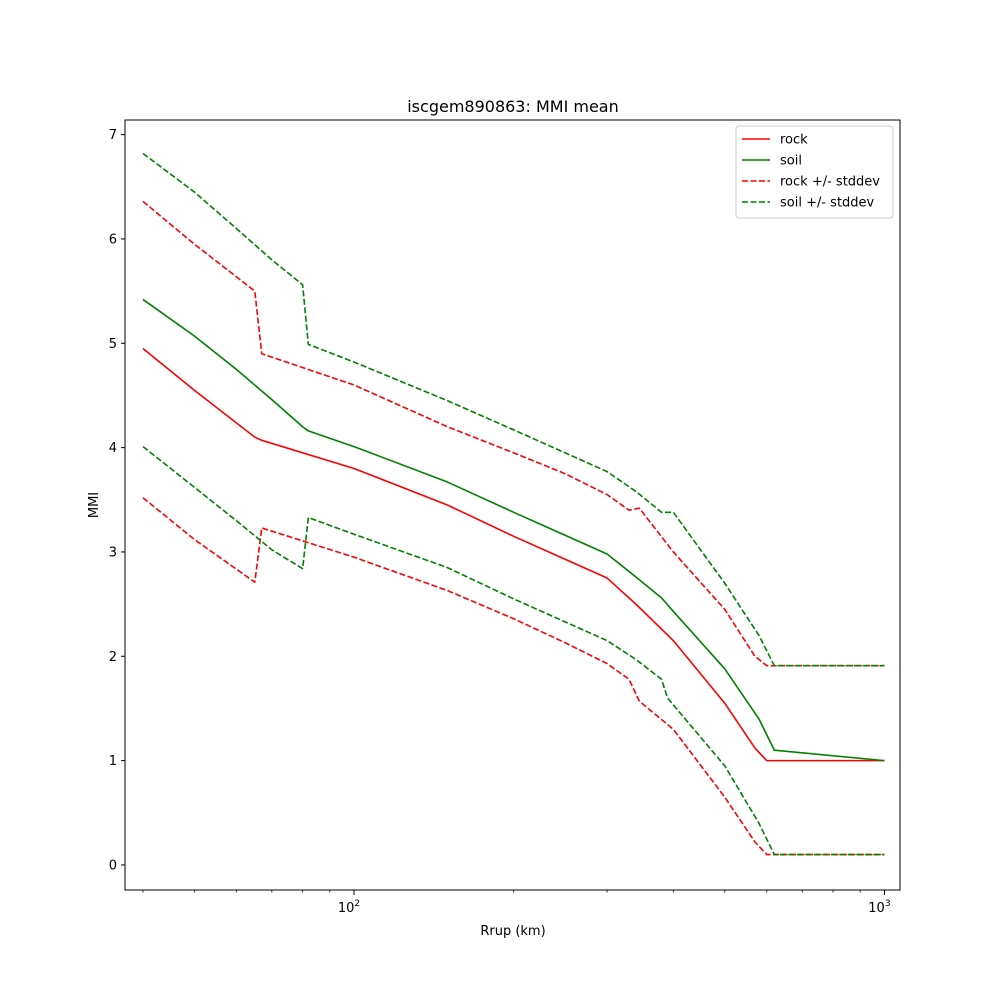  I want to click on legend-label-soil: soil, so click(791, 161).